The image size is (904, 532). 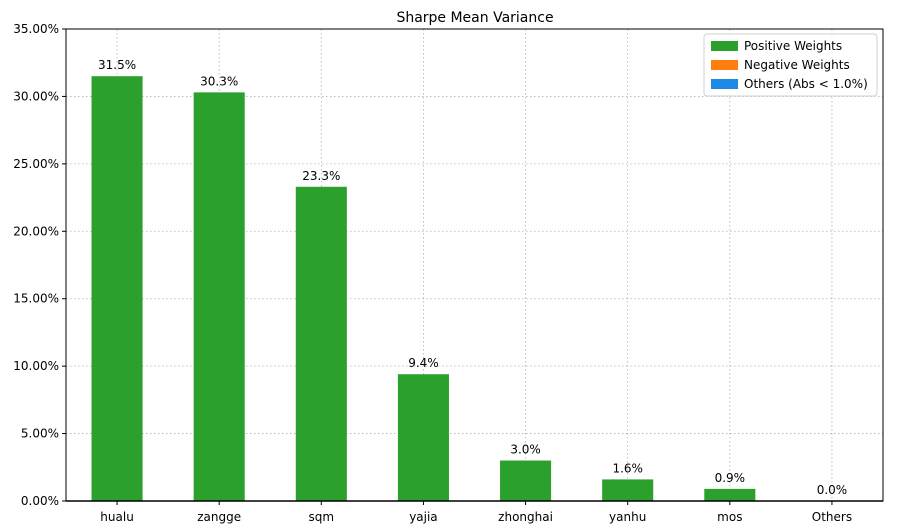 I want to click on bar-yajia, so click(x=423, y=437).